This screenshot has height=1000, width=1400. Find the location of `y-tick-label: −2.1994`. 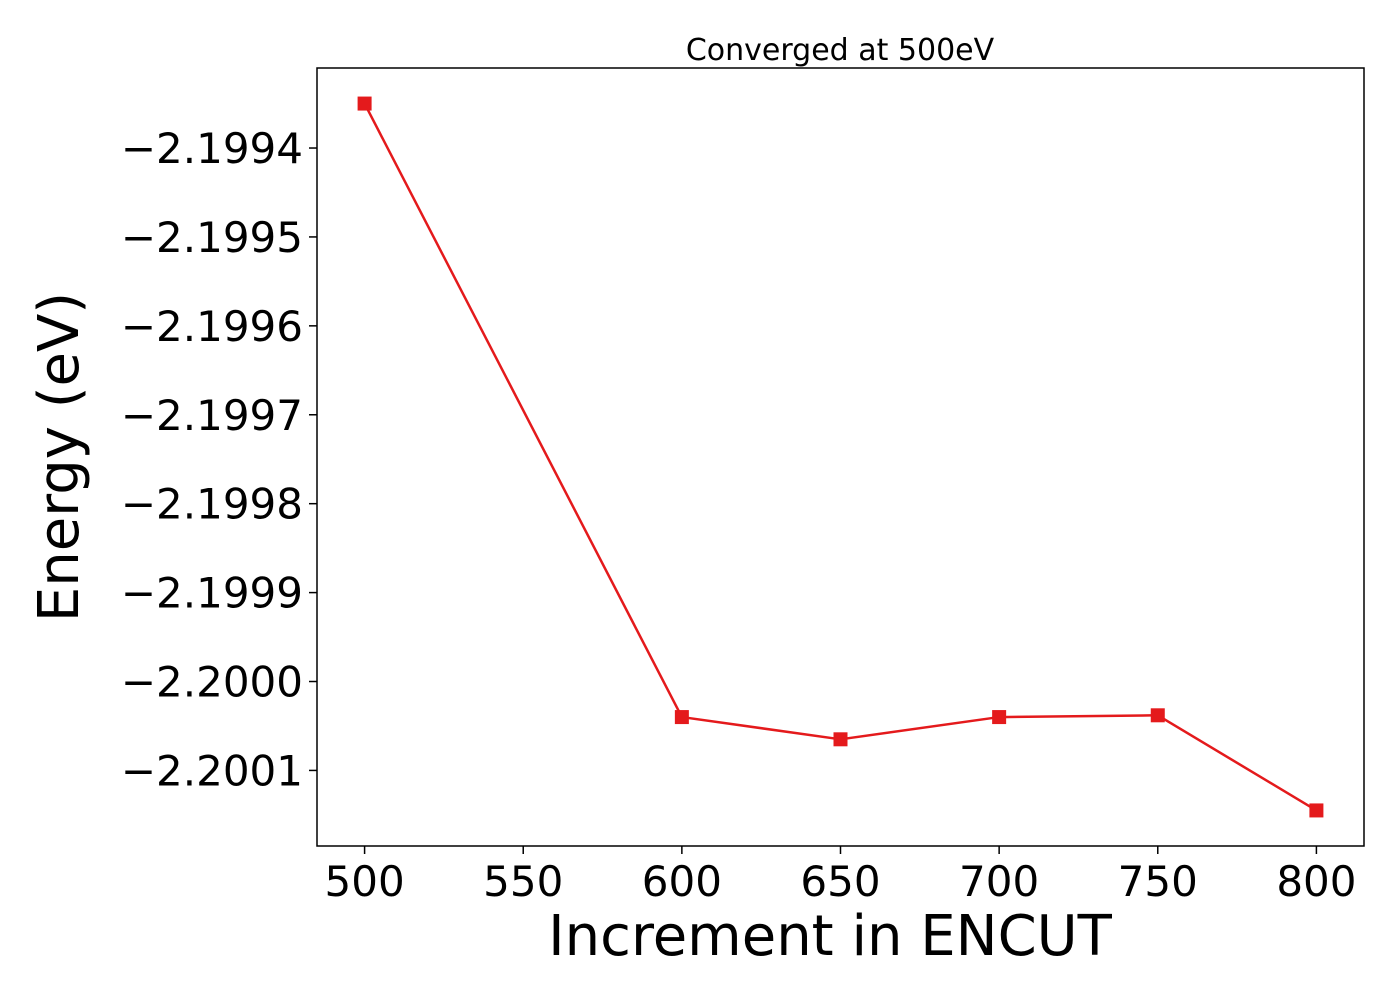

y-tick-label: −2.1994 is located at coordinates (212, 148).